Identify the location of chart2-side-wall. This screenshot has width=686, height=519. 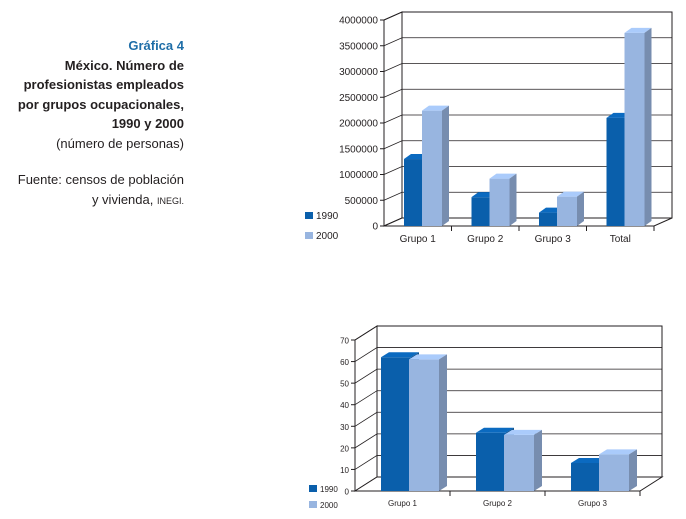
(366, 408).